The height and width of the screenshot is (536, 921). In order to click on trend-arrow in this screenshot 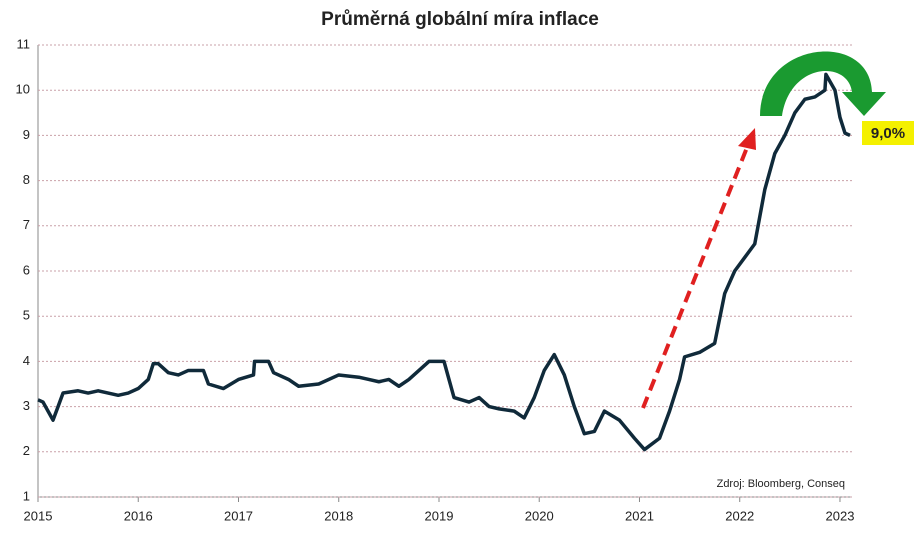, I will do `click(696, 274)`.